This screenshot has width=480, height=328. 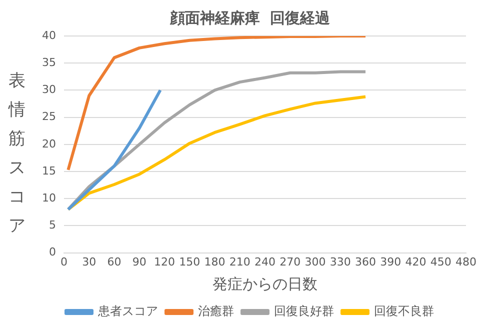 I want to click on y-tick-label: 30, so click(x=49, y=89).